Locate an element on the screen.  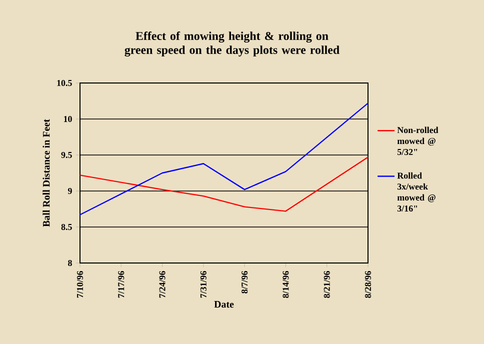
y-tick-label: 10.5 is located at coordinates (64, 83).